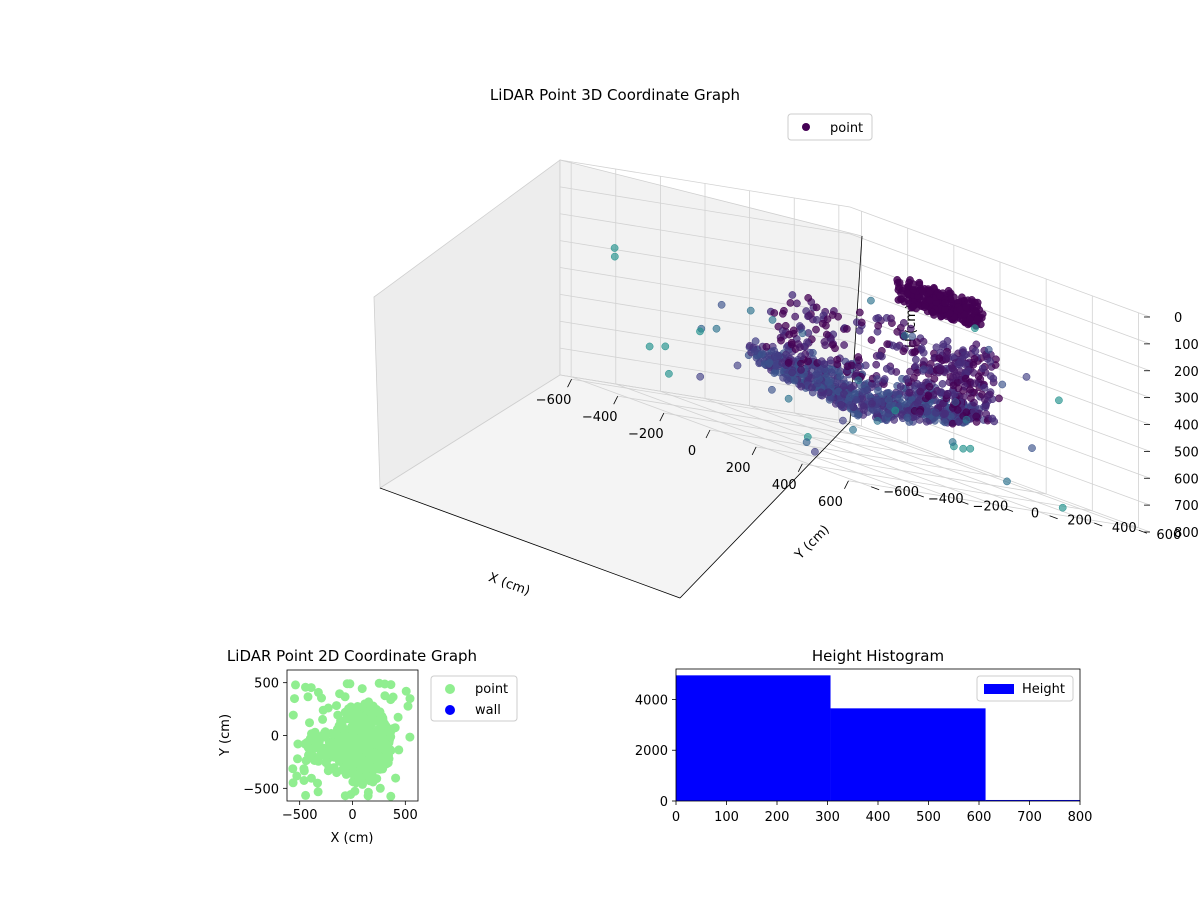 This screenshot has height=900, width=1200. Describe the element at coordinates (1035, 514) in the screenshot. I see `y-tick-label: 0` at that location.